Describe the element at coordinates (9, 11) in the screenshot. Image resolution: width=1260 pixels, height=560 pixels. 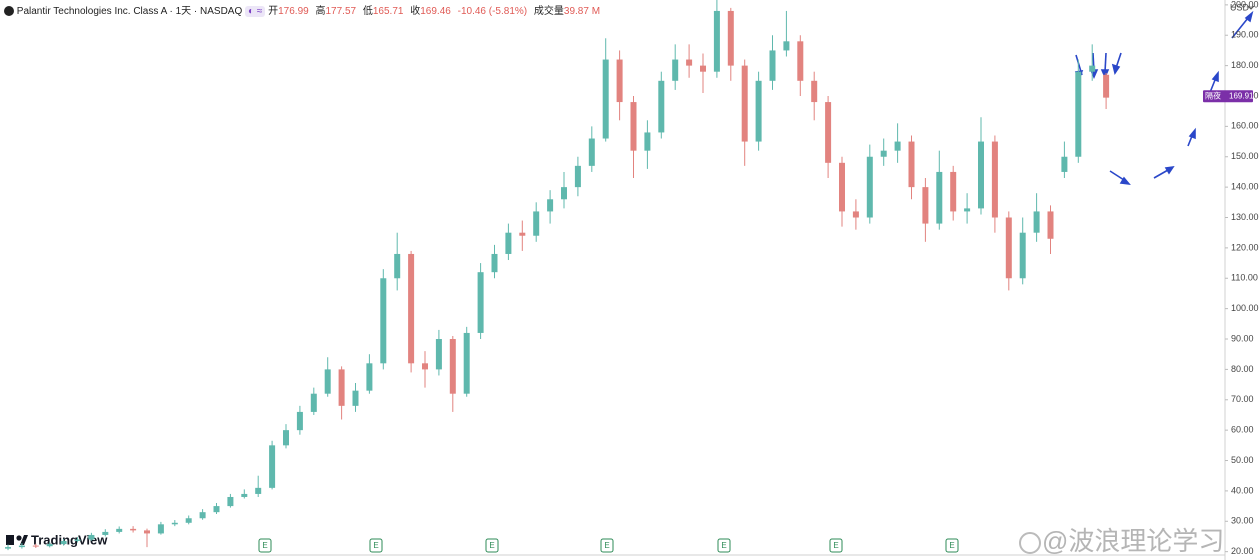
I see `symbol-logo` at that location.